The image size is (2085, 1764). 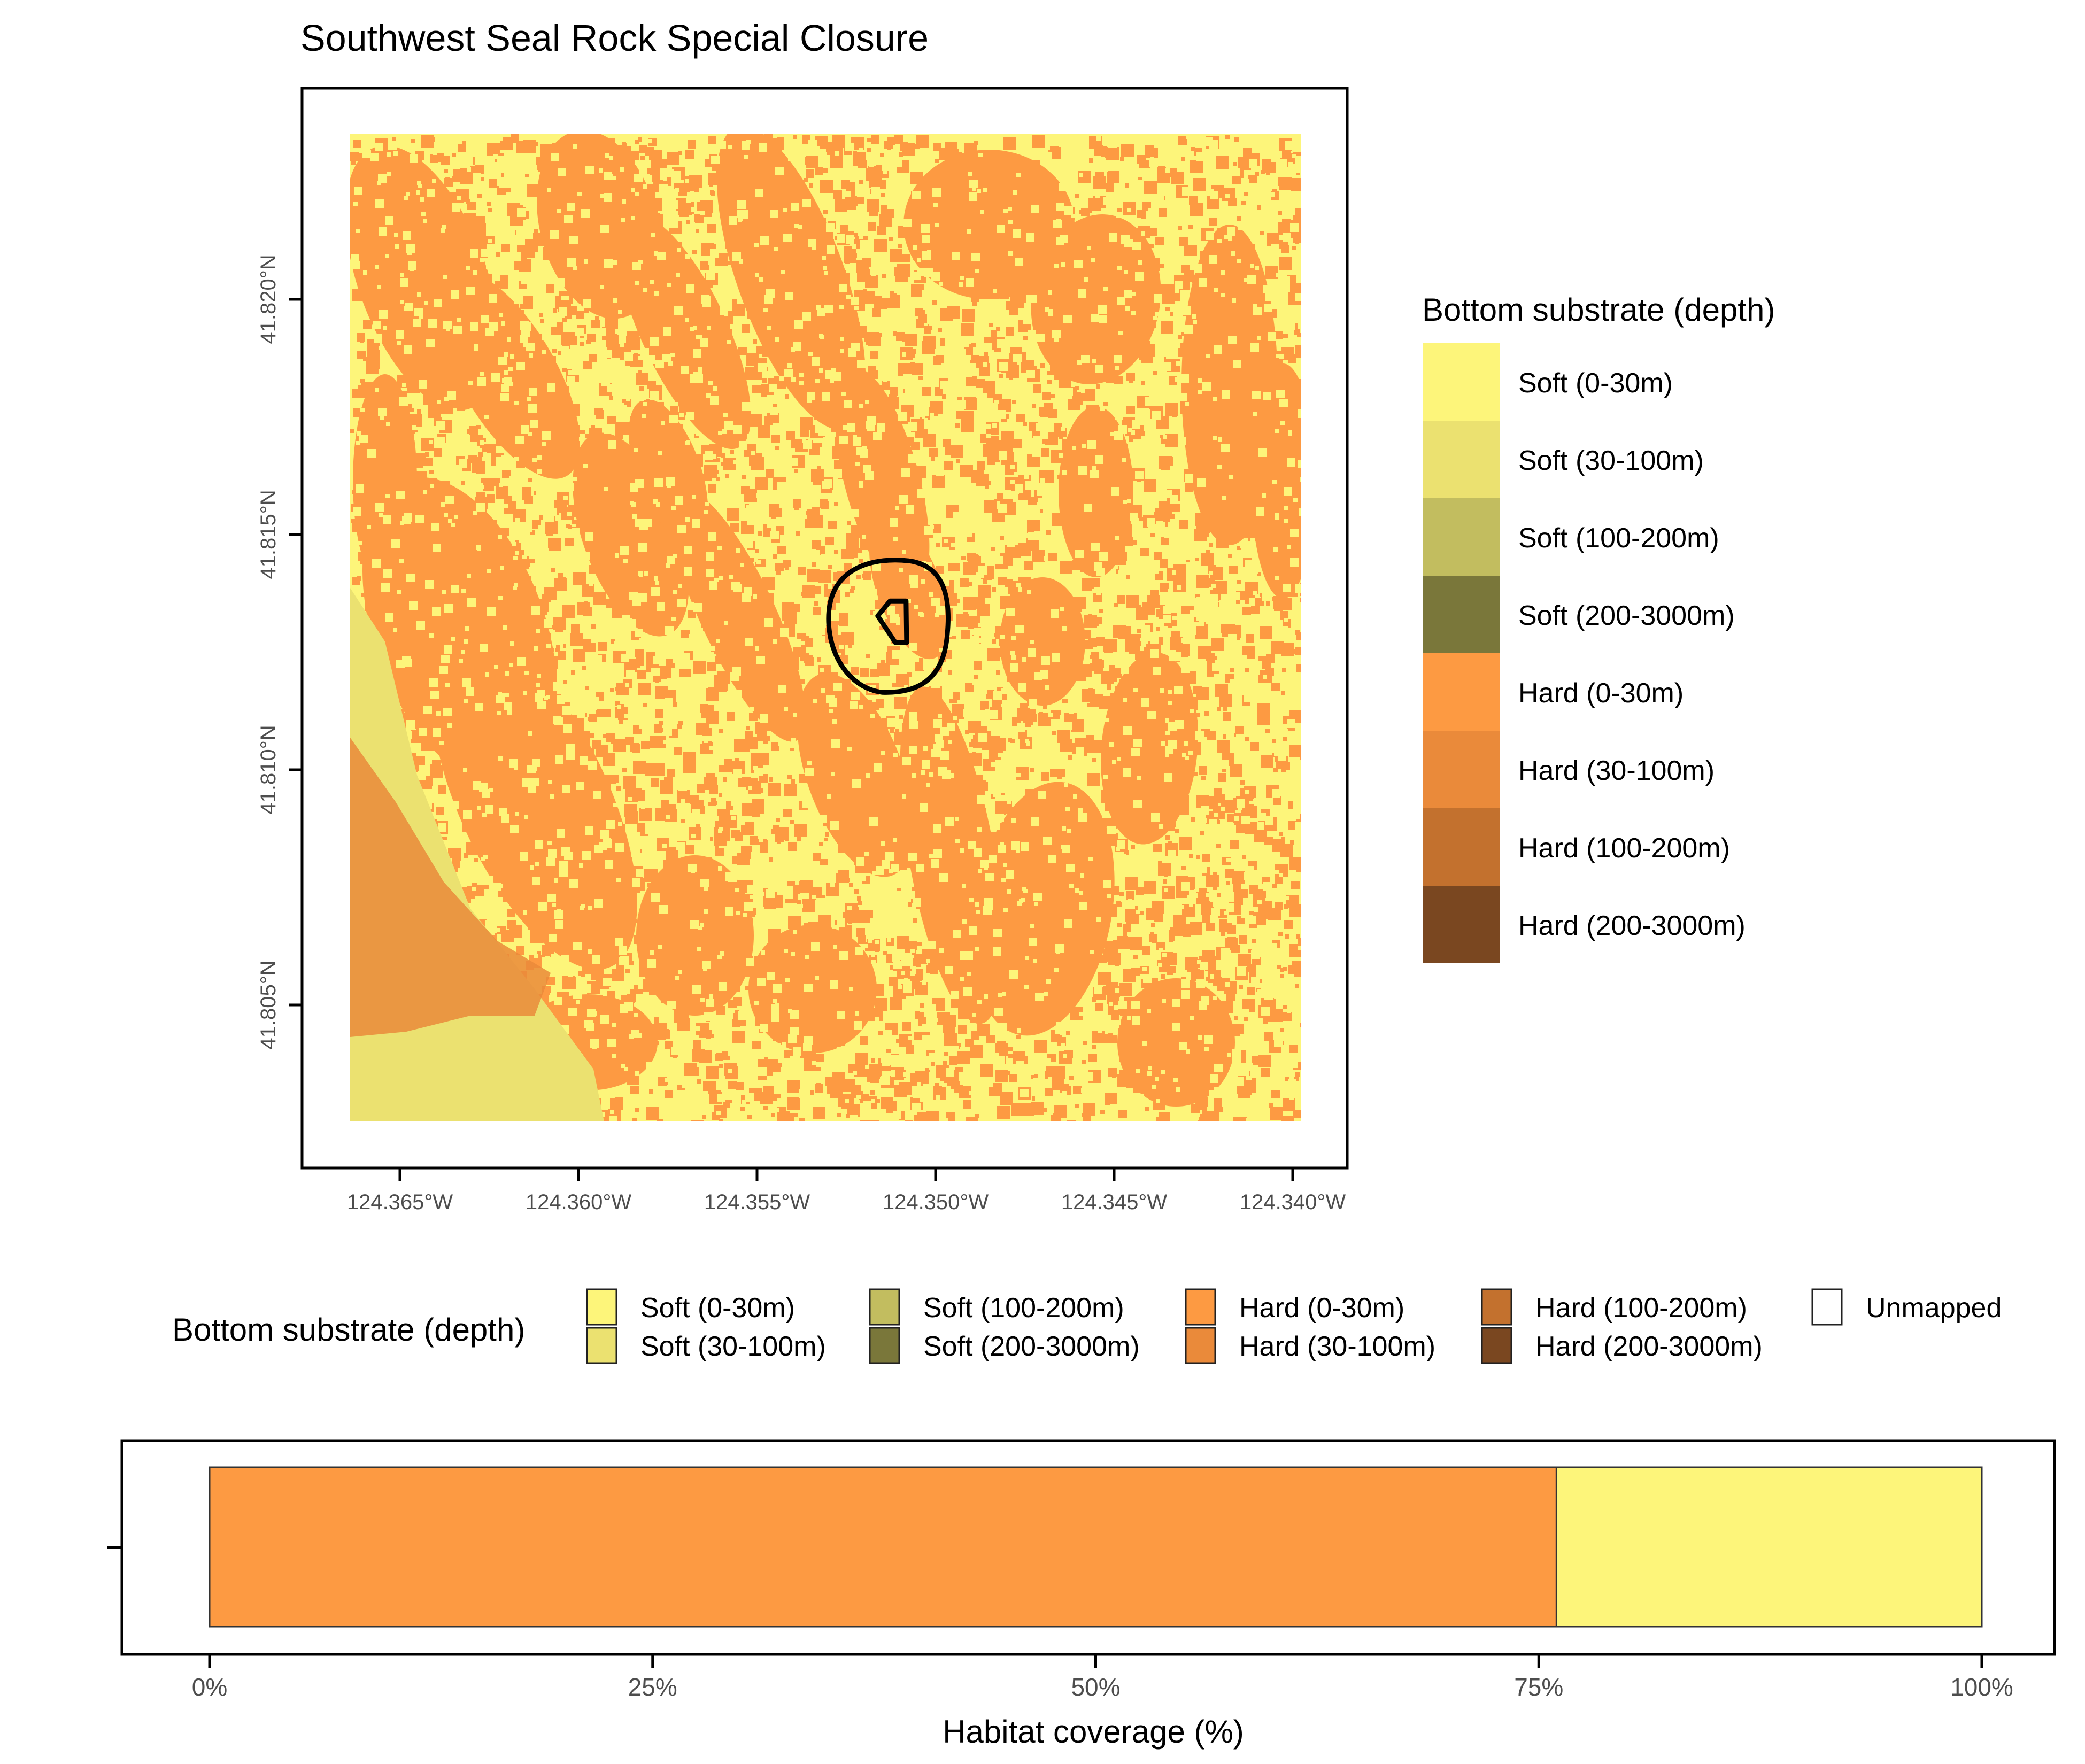 What do you see at coordinates (1649, 1346) in the screenshot?
I see `legend-bottom-label: Hard (200-3000m)` at bounding box center [1649, 1346].